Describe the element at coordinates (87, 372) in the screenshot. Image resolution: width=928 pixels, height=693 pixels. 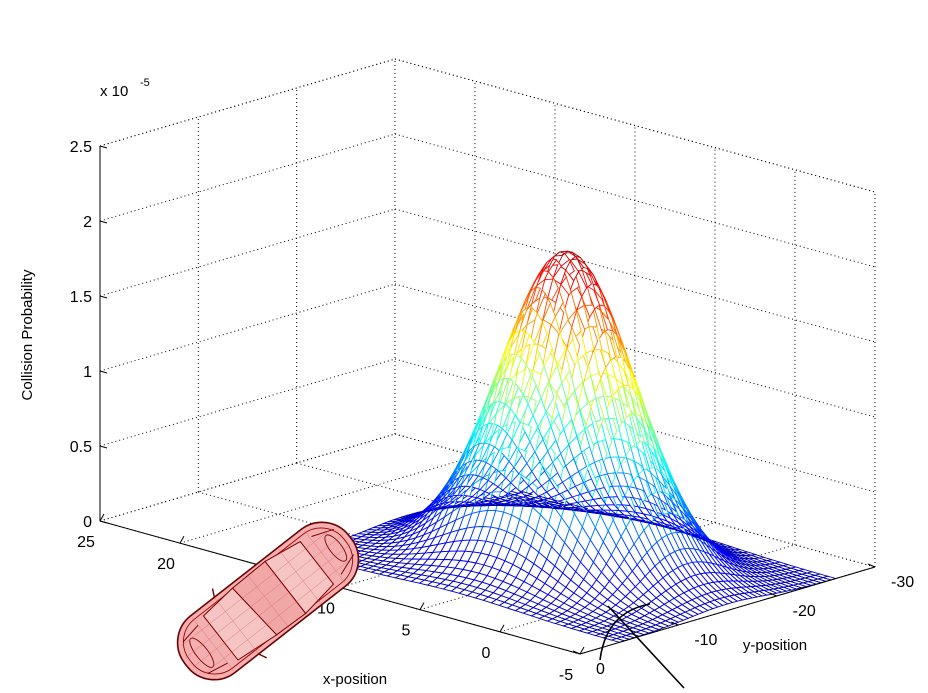
I see `z-tick-label: 1` at that location.